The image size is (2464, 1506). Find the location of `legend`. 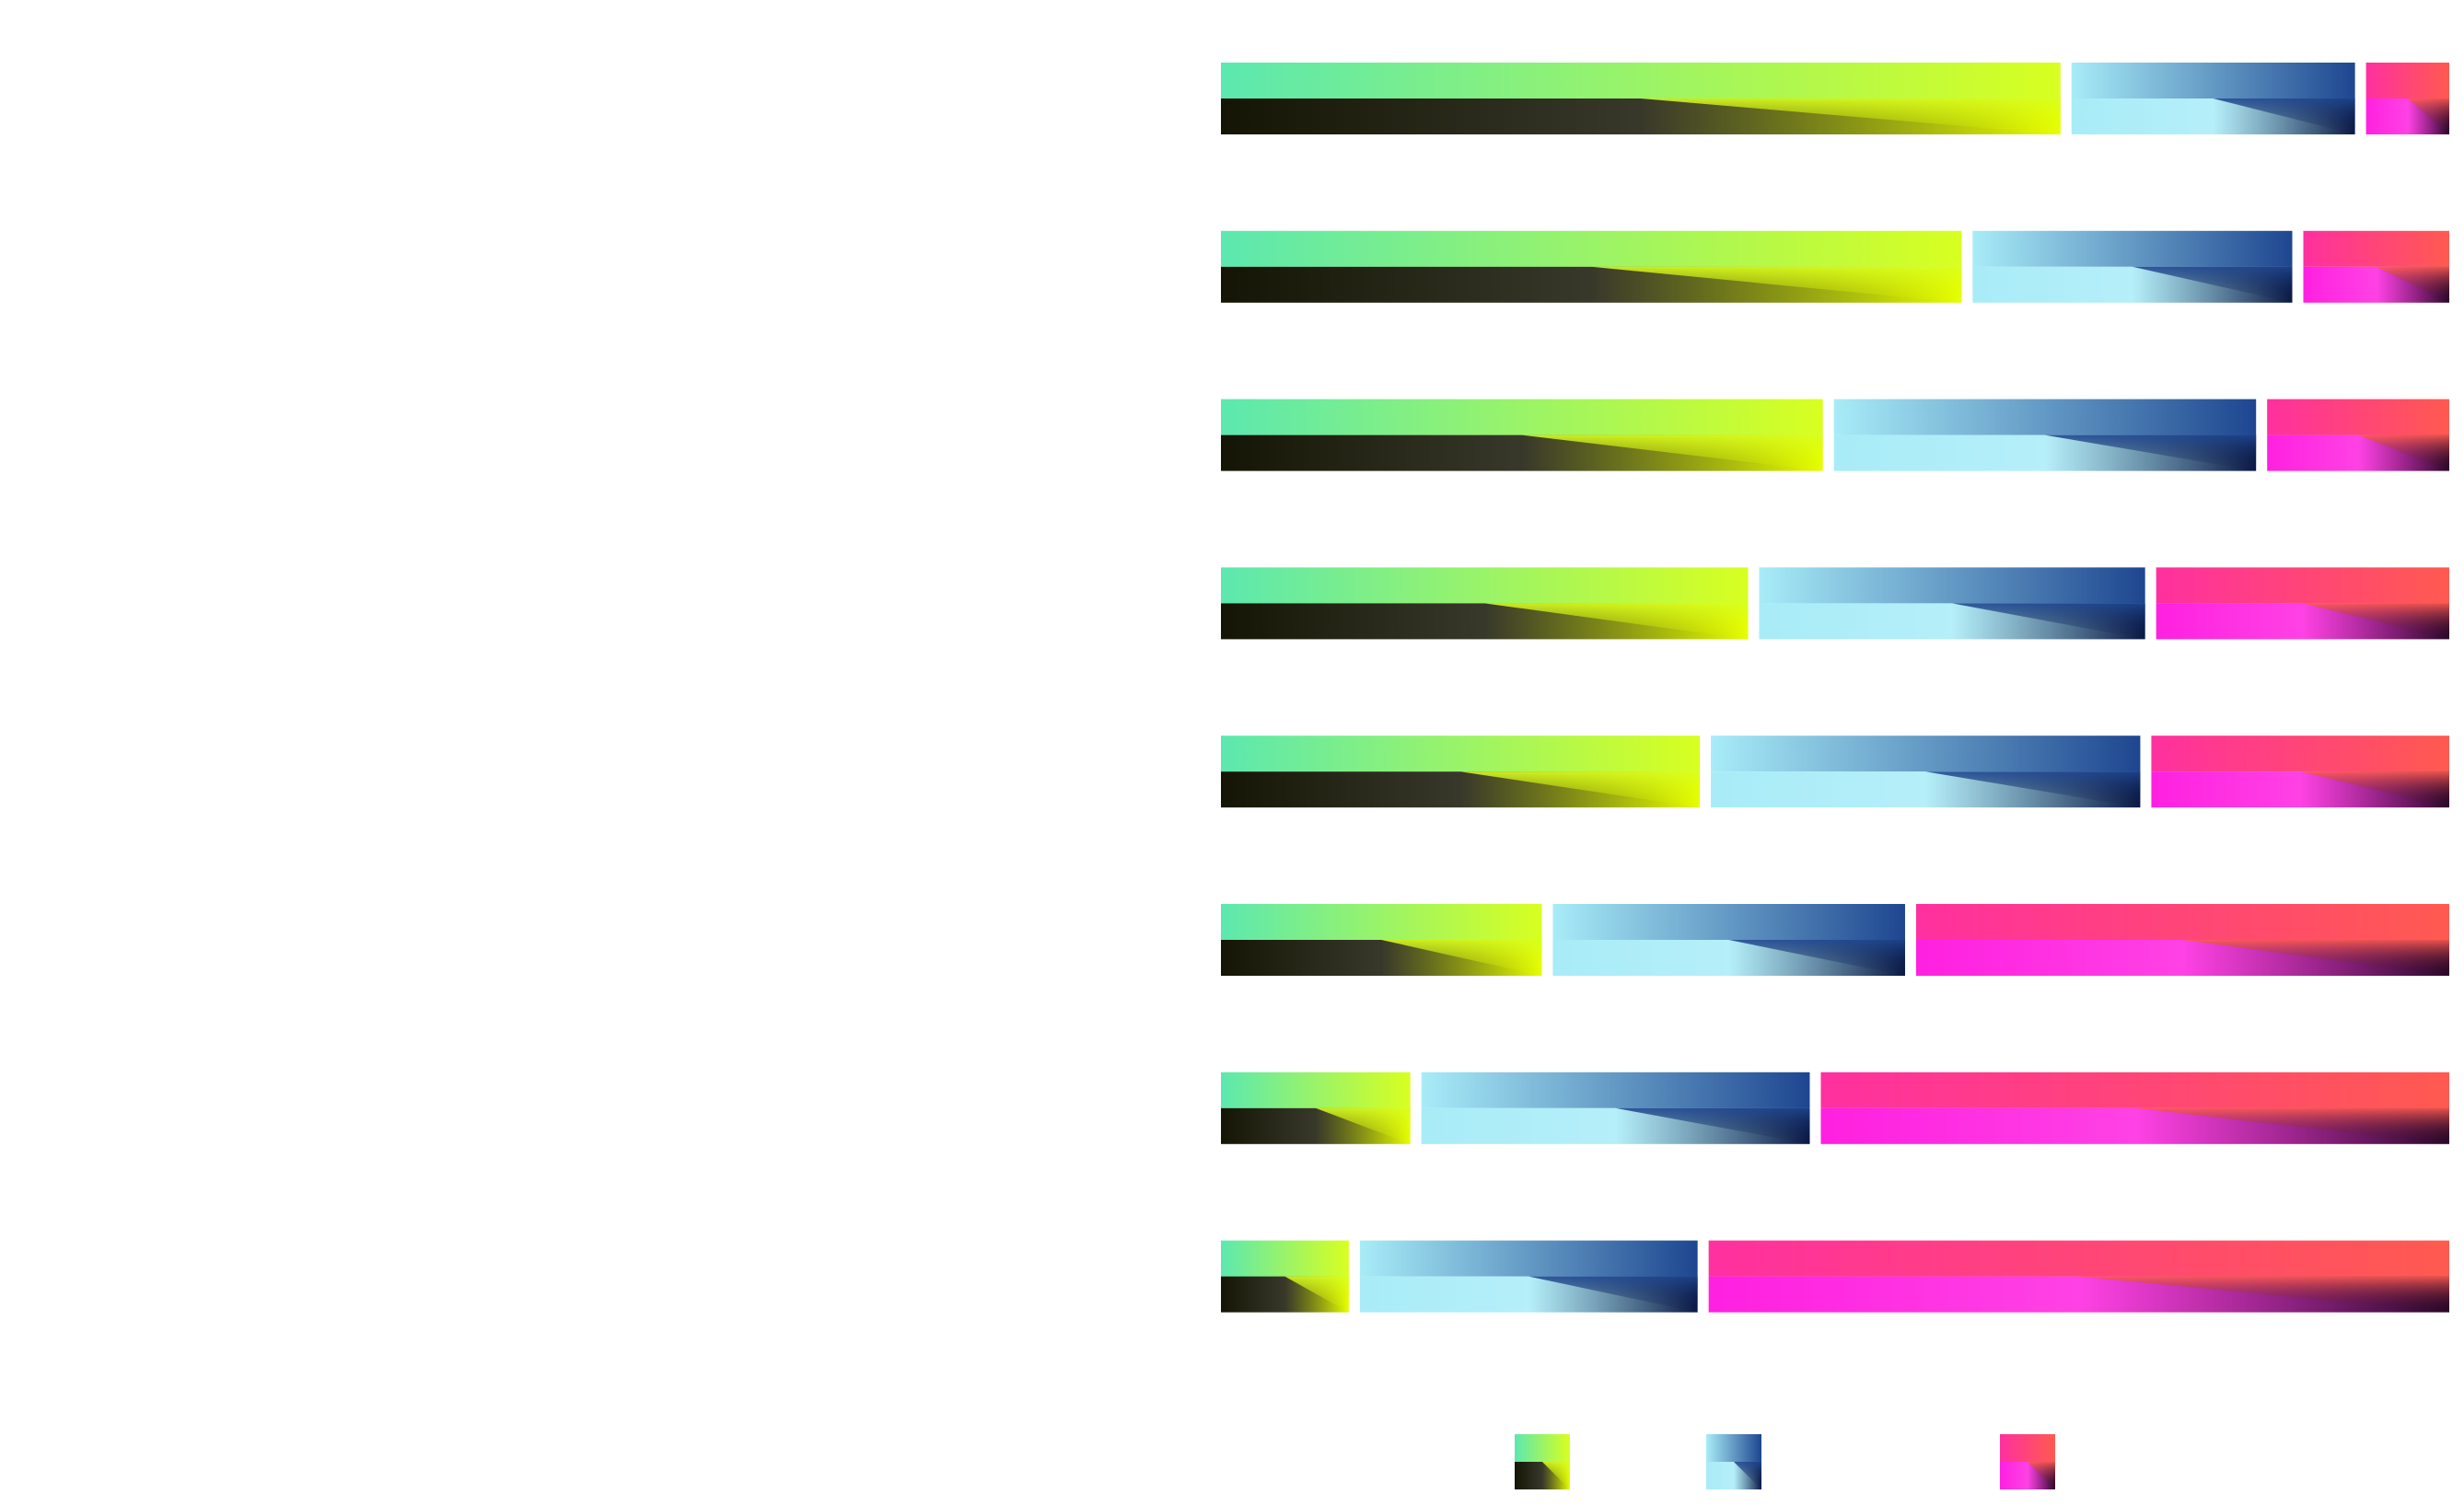

legend is located at coordinates (1785, 1461).